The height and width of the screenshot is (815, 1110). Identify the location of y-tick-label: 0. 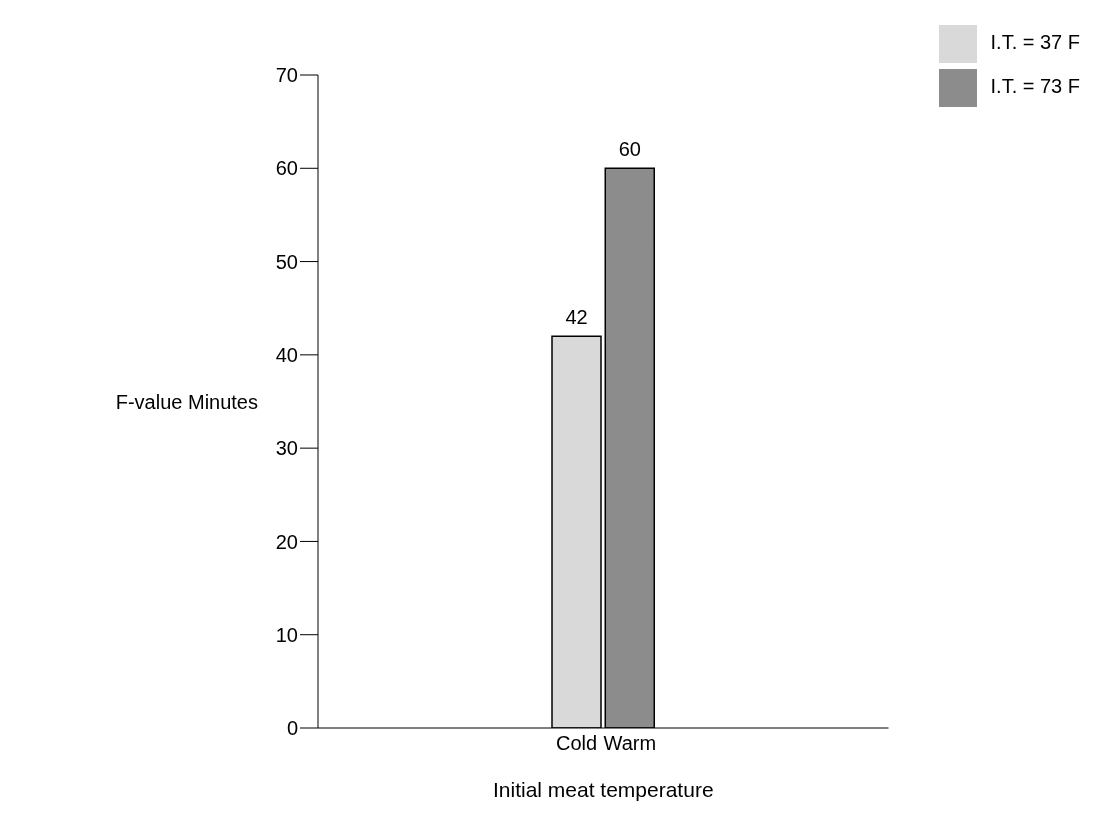
(292, 728).